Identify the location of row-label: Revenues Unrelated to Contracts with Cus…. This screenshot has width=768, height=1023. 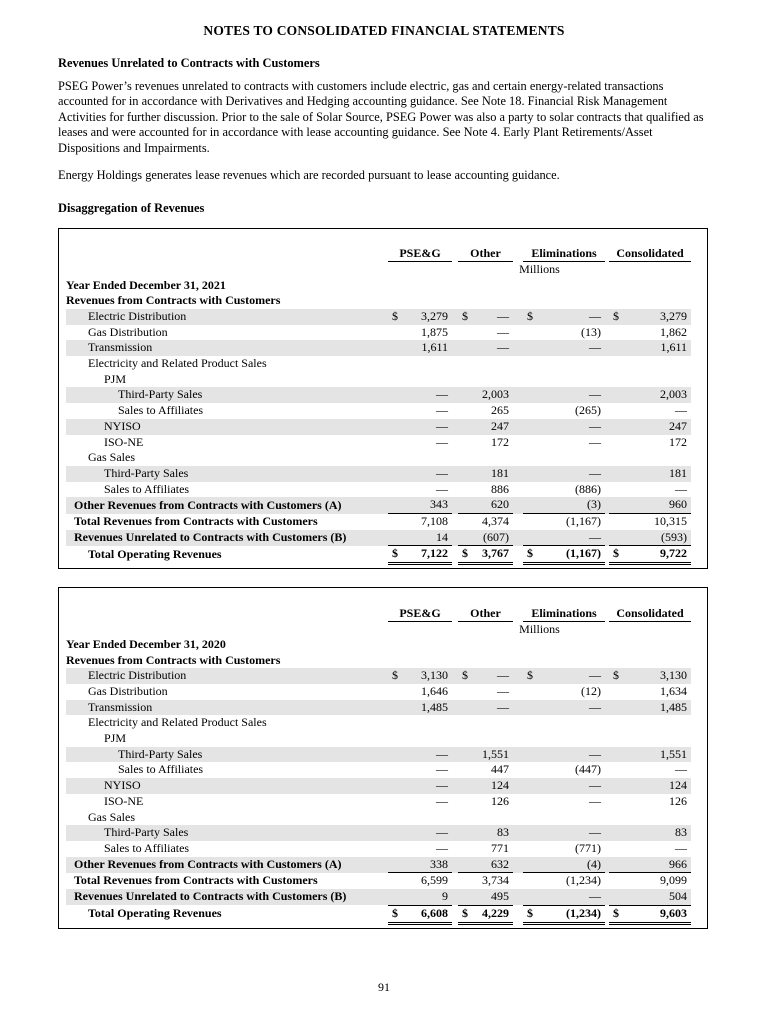
(227, 537).